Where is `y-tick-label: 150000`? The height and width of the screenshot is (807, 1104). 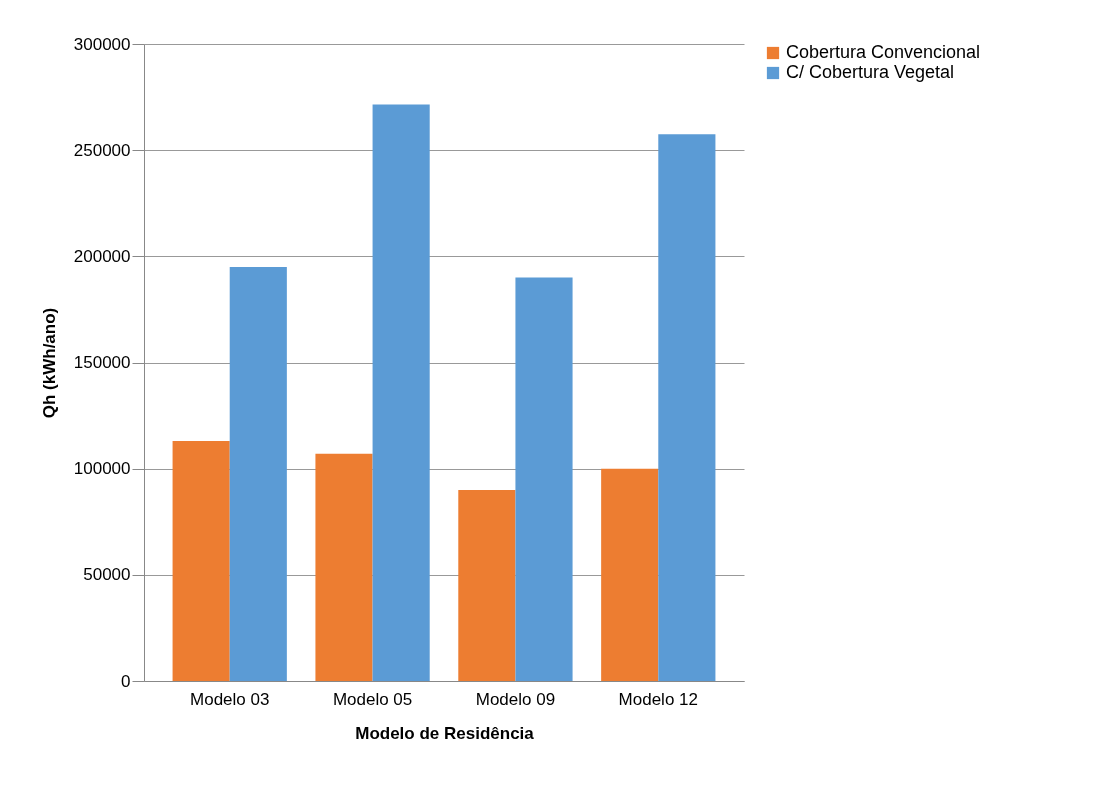 y-tick-label: 150000 is located at coordinates (102, 362).